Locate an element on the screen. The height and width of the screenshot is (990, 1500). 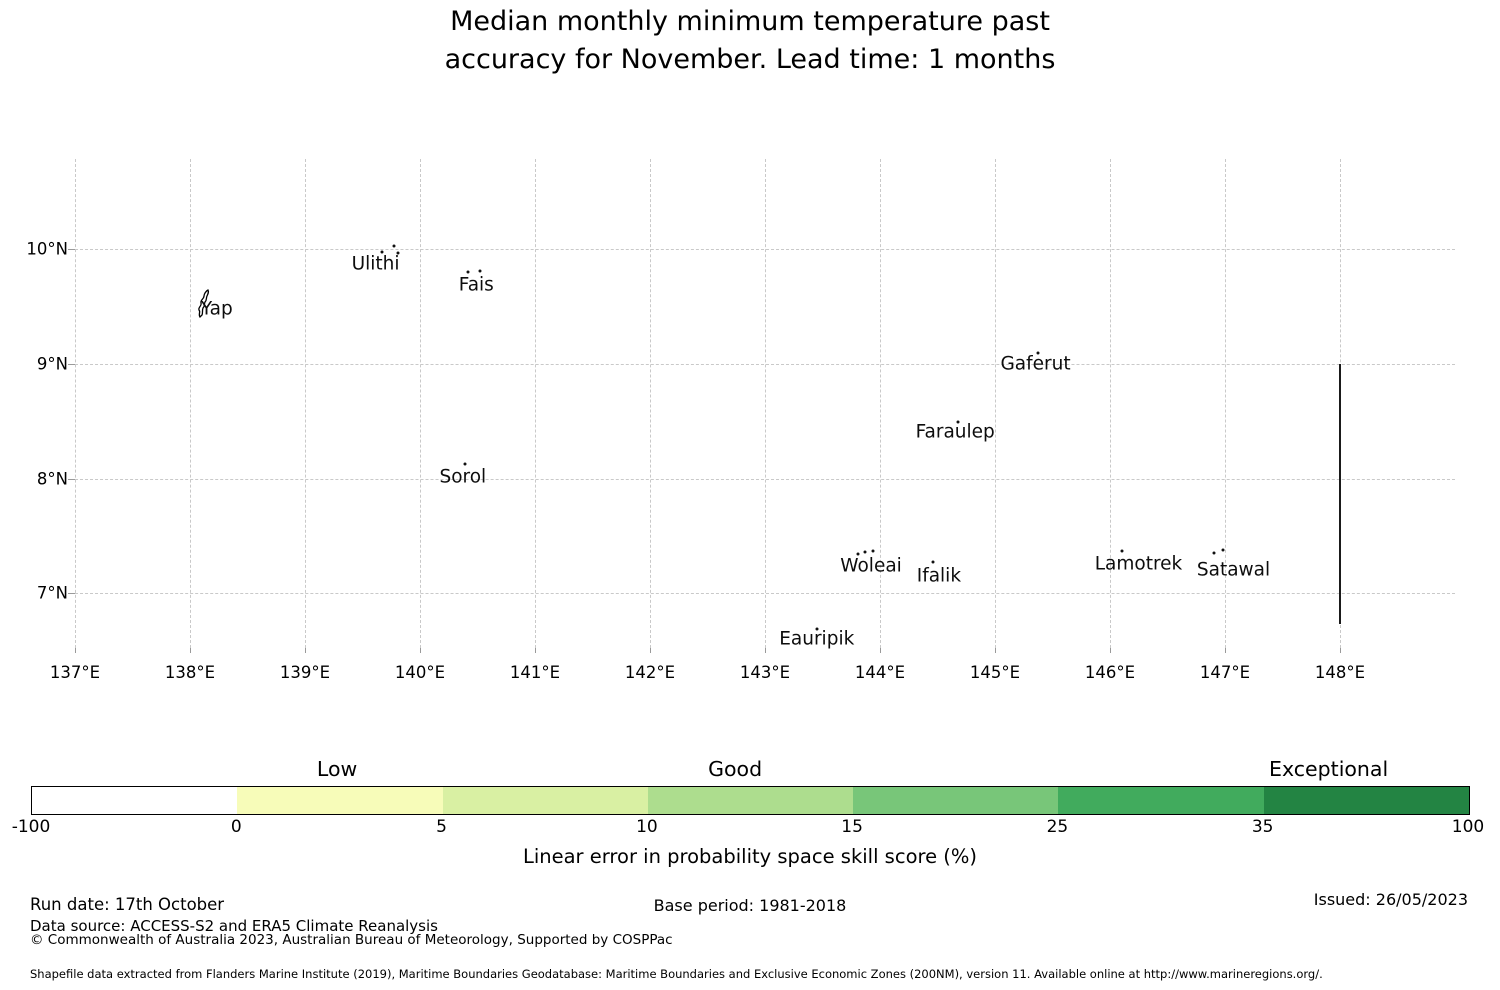
y-tick-label: 7°N is located at coordinates (52, 593).